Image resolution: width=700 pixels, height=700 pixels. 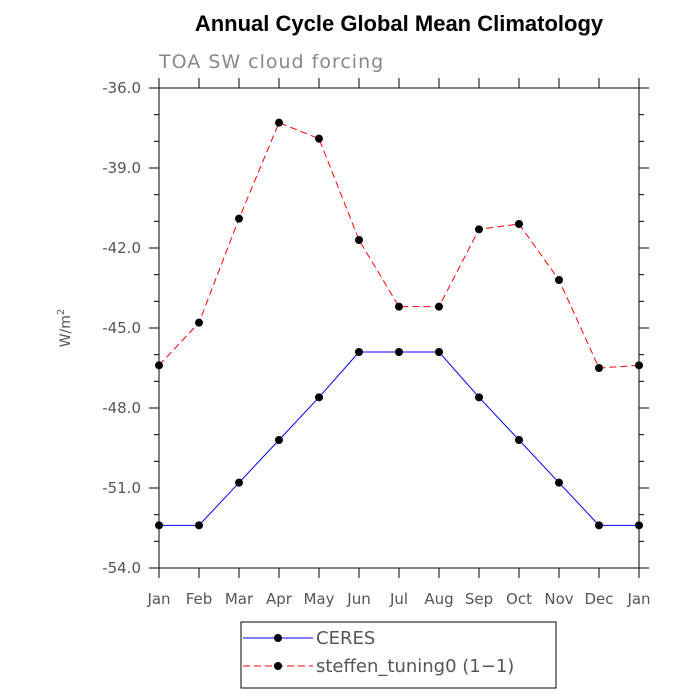 What do you see at coordinates (199, 599) in the screenshot?
I see `x-tick-label: Feb` at bounding box center [199, 599].